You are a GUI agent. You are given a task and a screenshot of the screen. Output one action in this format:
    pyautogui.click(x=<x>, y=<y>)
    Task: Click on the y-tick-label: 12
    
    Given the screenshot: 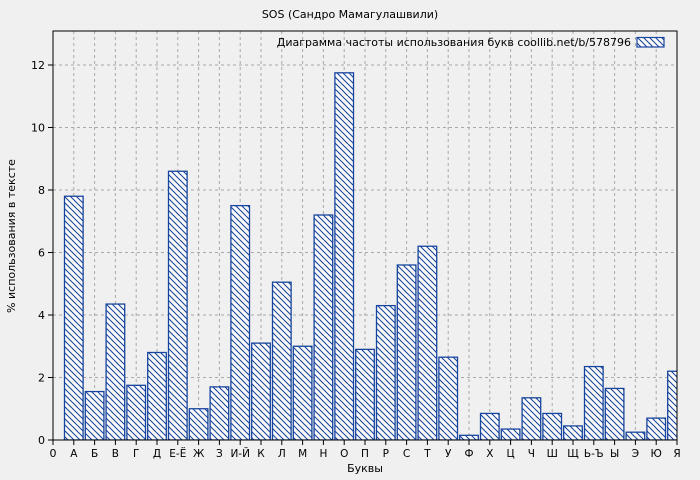 What is the action you would take?
    pyautogui.click(x=38, y=65)
    